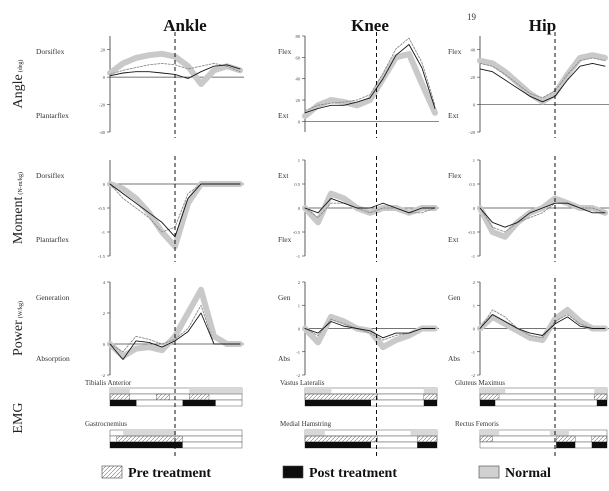  What do you see at coordinates (531, 393) in the screenshot?
I see `emg-gluteus-maximus: Gluteus Maximus` at bounding box center [531, 393].